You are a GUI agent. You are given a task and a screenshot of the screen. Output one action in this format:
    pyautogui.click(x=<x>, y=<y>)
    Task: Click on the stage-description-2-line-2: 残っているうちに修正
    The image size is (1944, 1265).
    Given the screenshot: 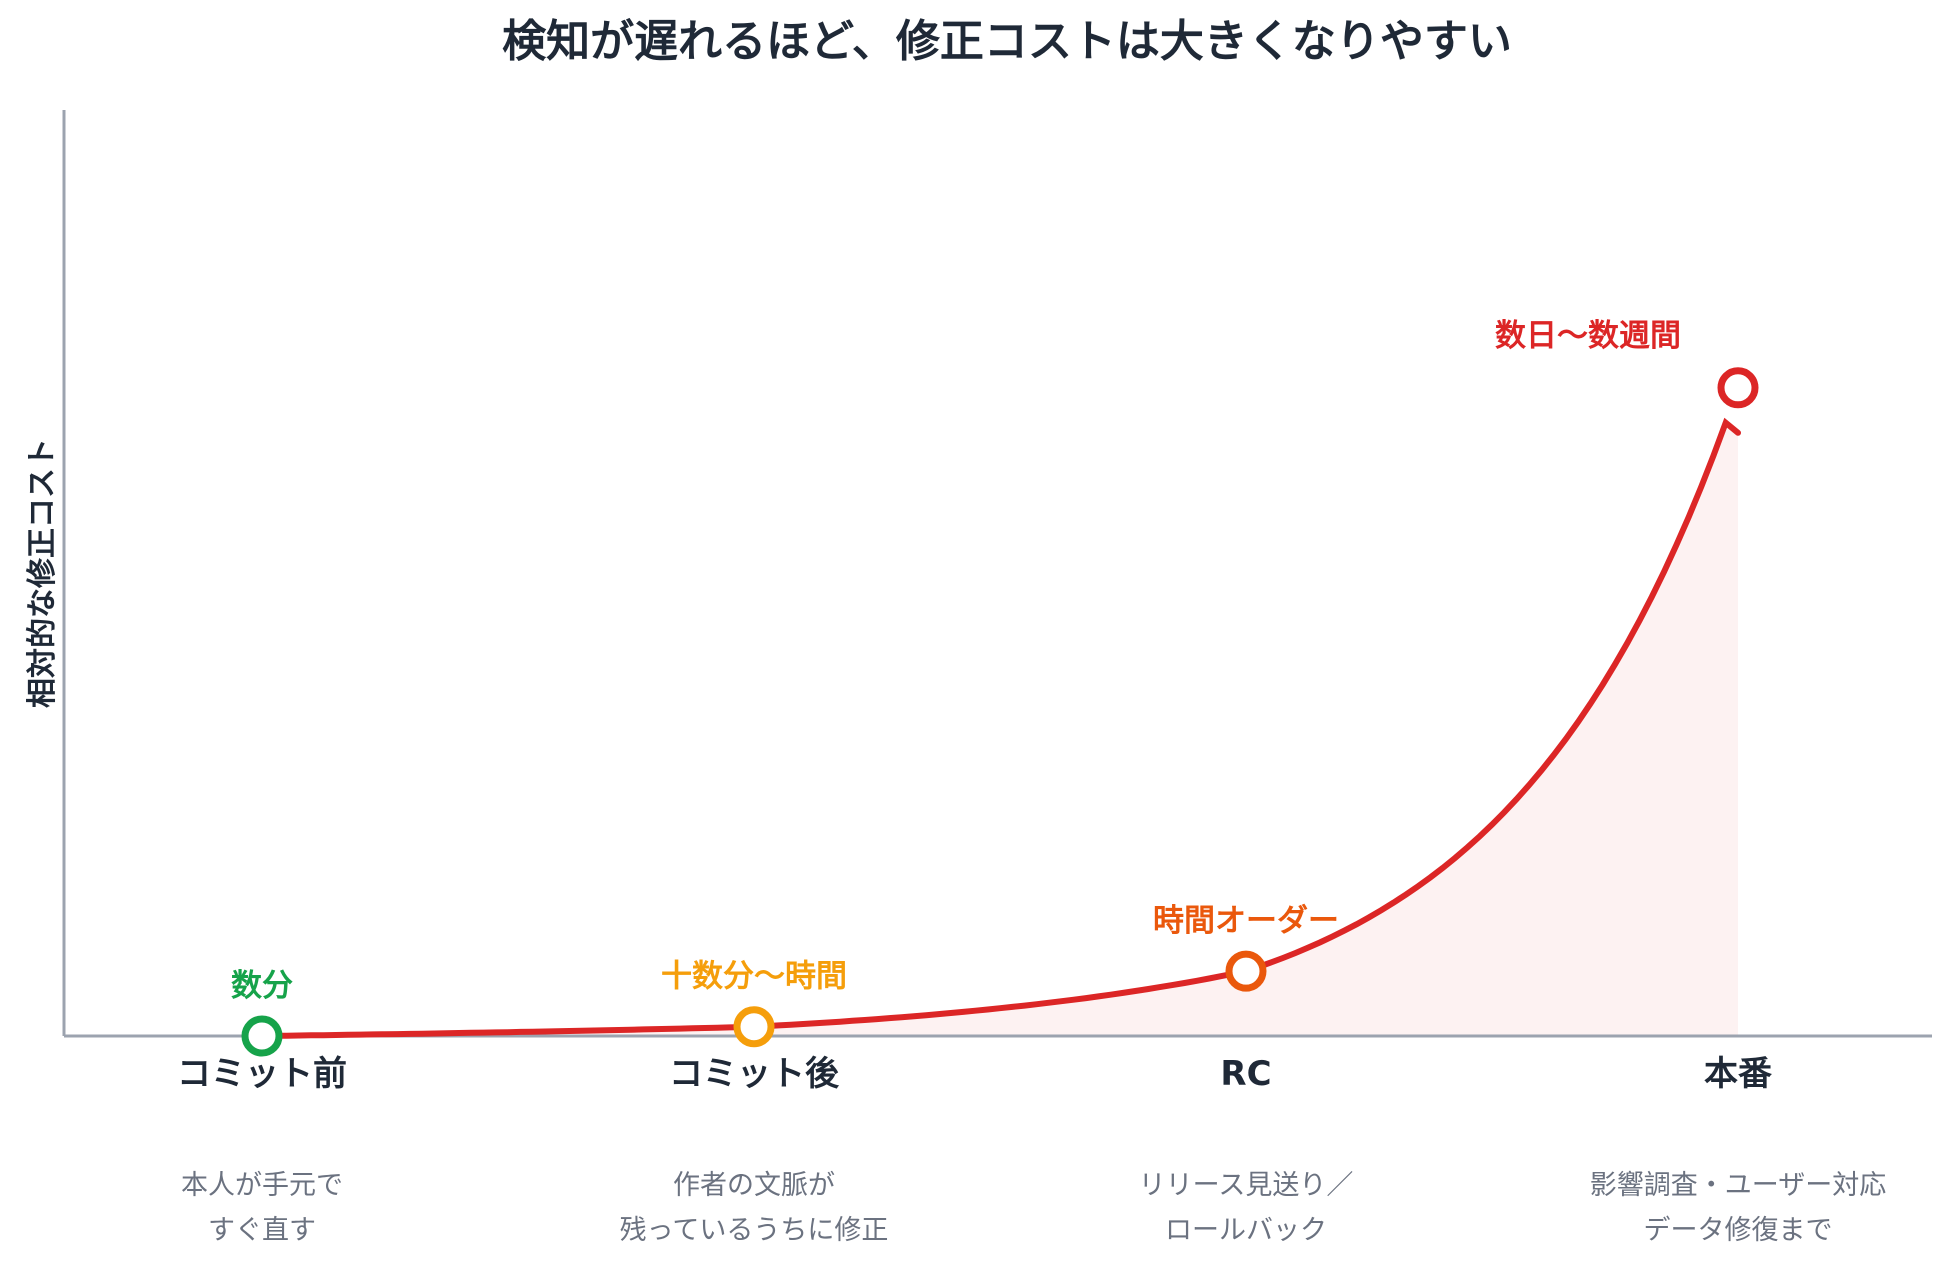 What is the action you would take?
    pyautogui.click(x=754, y=1230)
    